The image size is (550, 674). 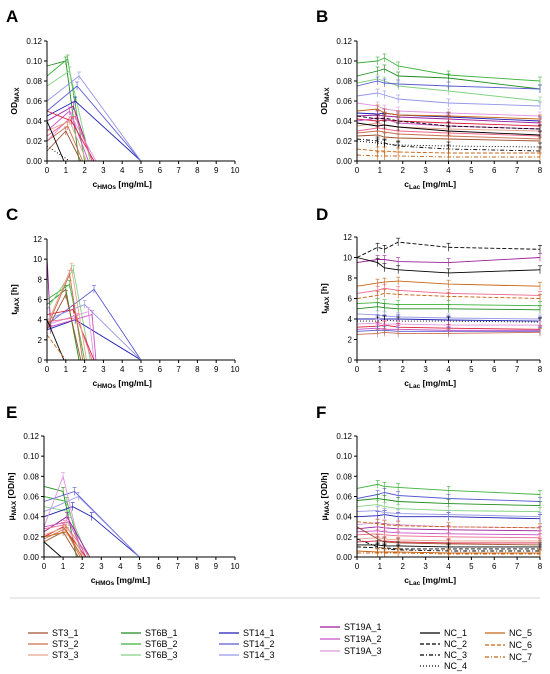 I want to click on panel-letter: A, so click(x=12, y=16).